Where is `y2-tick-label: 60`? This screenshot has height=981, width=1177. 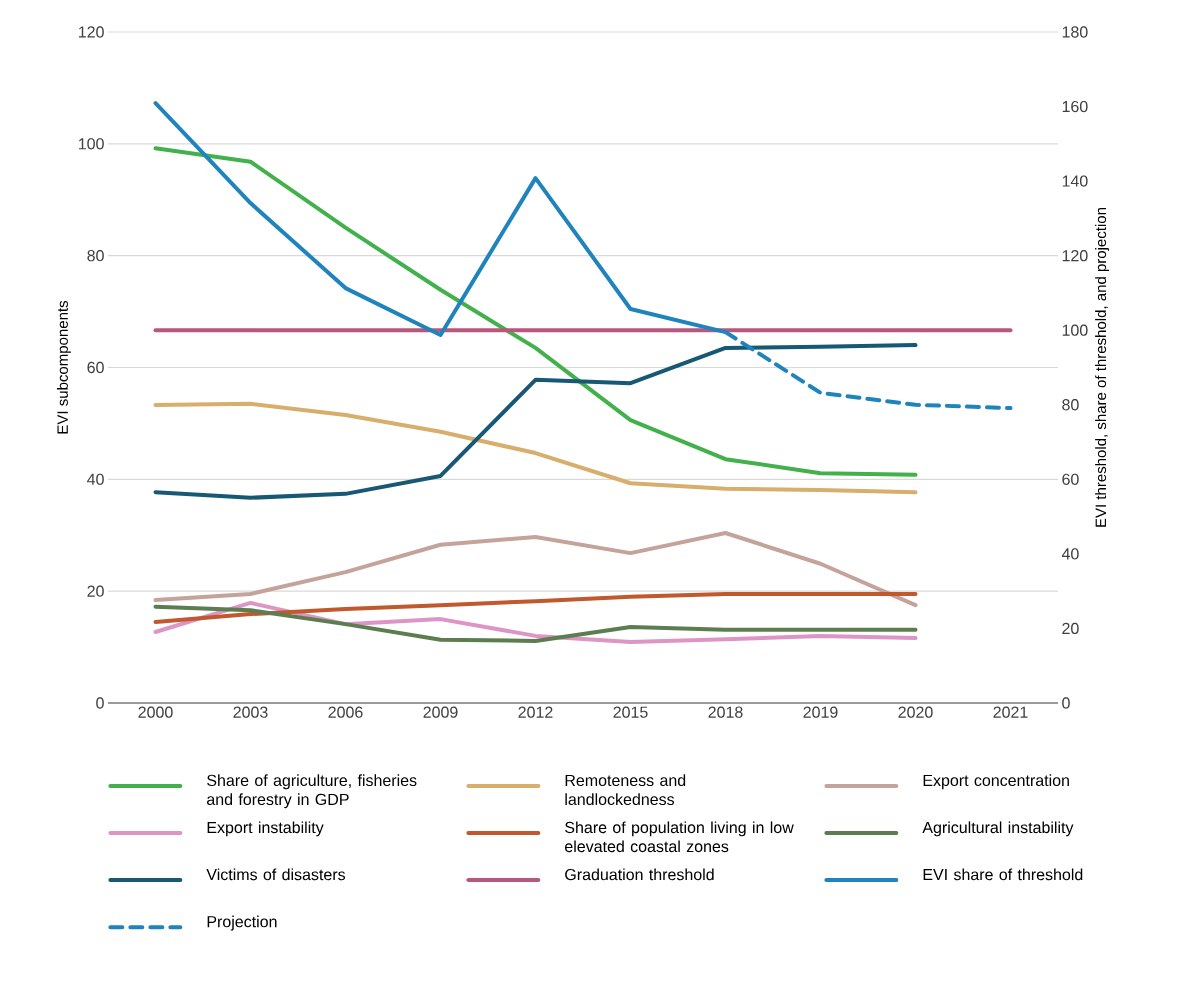
y2-tick-label: 60 is located at coordinates (1070, 479).